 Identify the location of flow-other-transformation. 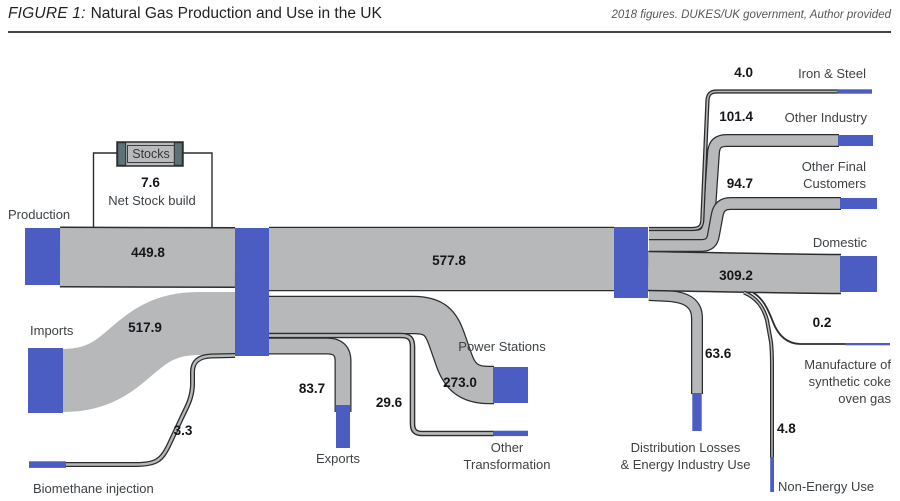
(381, 384).